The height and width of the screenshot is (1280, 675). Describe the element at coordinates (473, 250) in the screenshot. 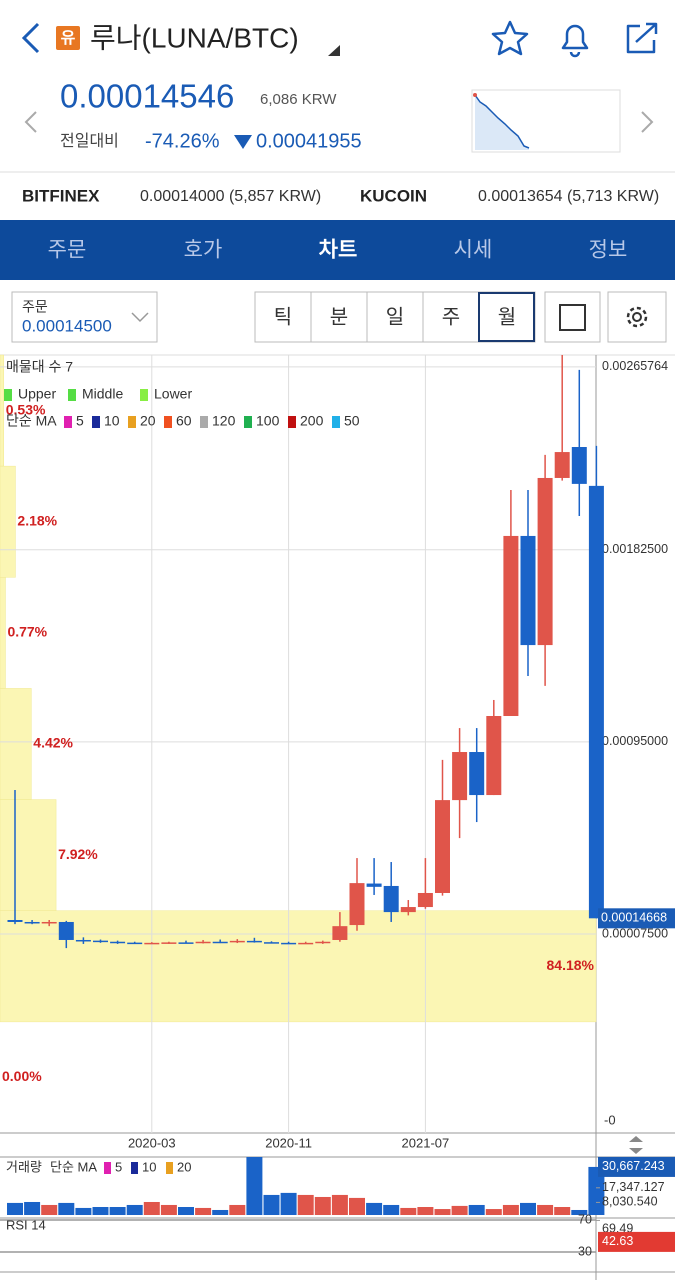

I see `tab: 시세` at that location.